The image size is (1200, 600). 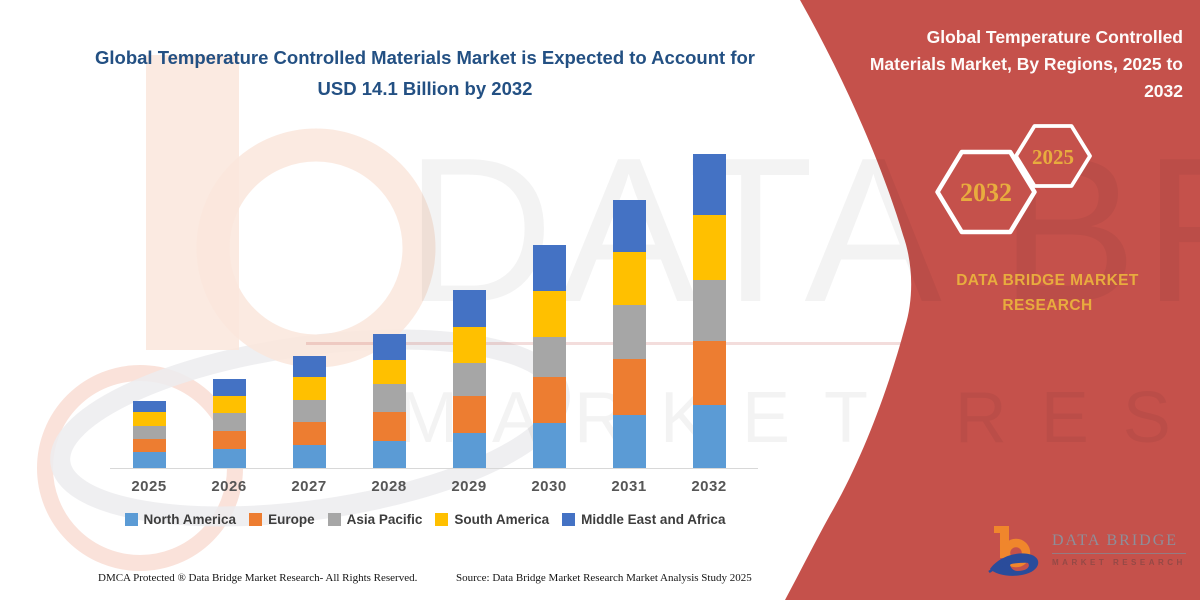 I want to click on x-axis-line, so click(x=434, y=468).